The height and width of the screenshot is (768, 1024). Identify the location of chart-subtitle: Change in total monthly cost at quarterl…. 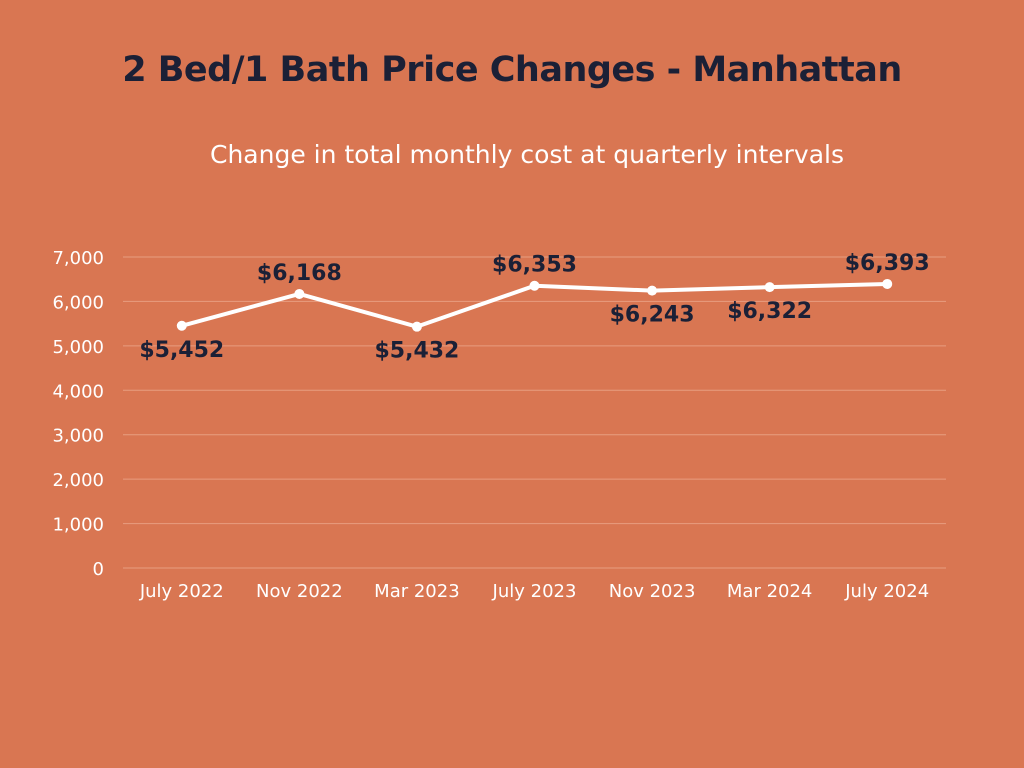
(527, 154).